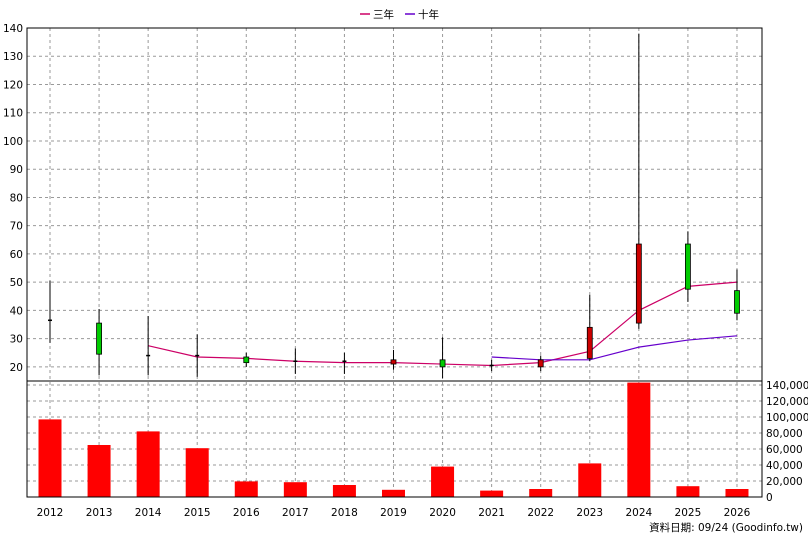 The image size is (808, 544). I want to click on x-tick-label: 2020, so click(442, 513).